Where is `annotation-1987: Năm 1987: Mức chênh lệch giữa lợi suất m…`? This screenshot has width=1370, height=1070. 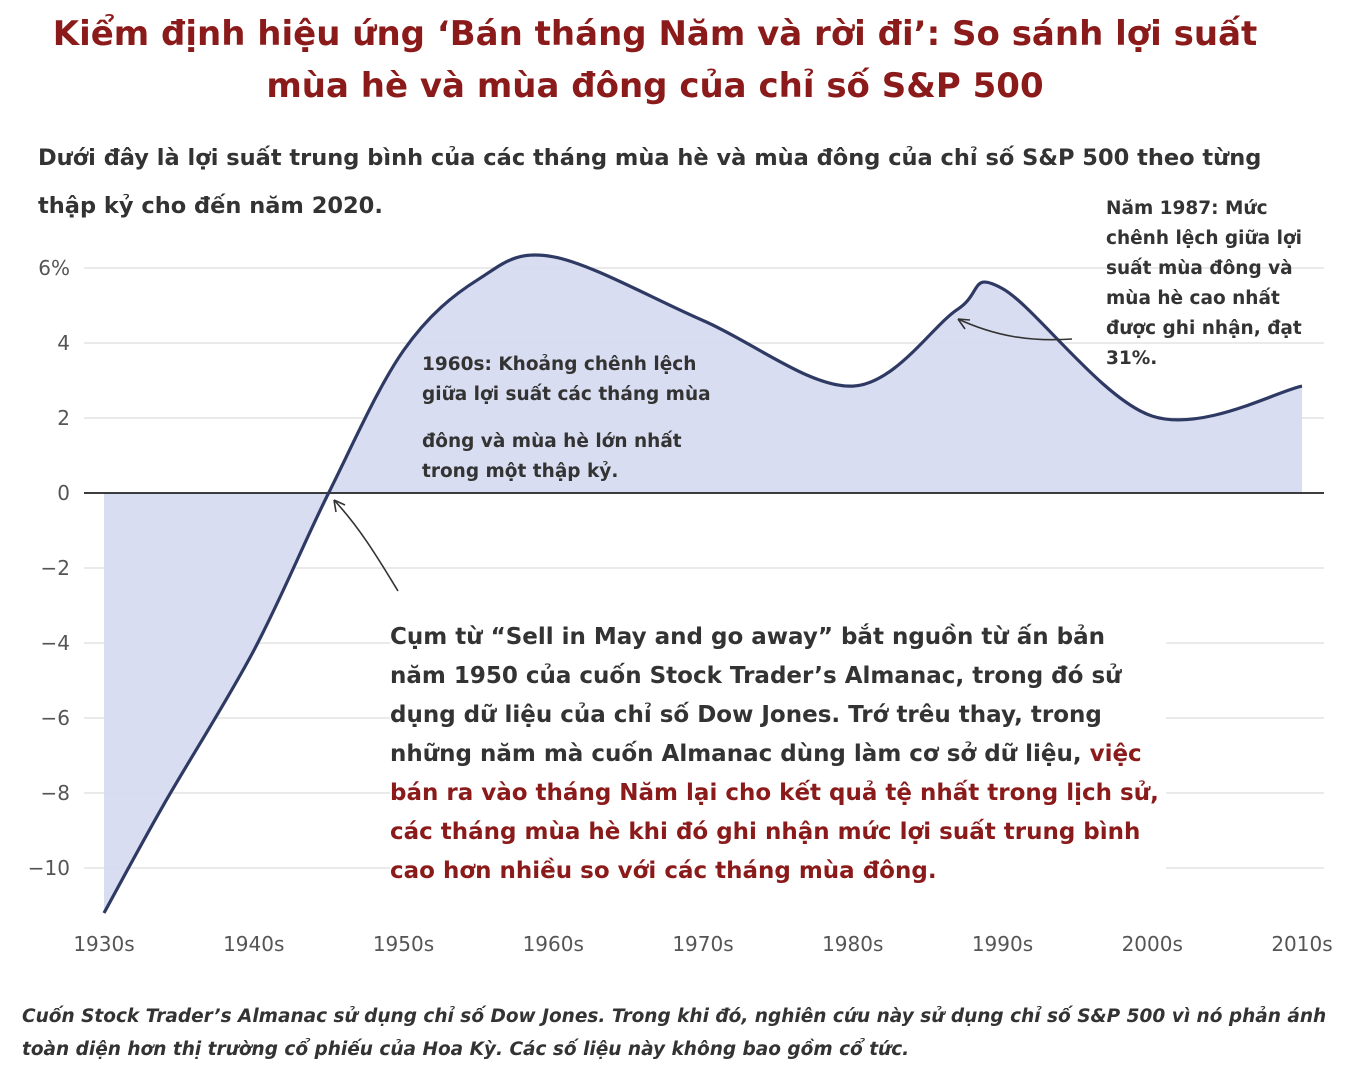
annotation-1987: Năm 1987: Mức chênh lệch giữa lợi suất m… is located at coordinates (1204, 283).